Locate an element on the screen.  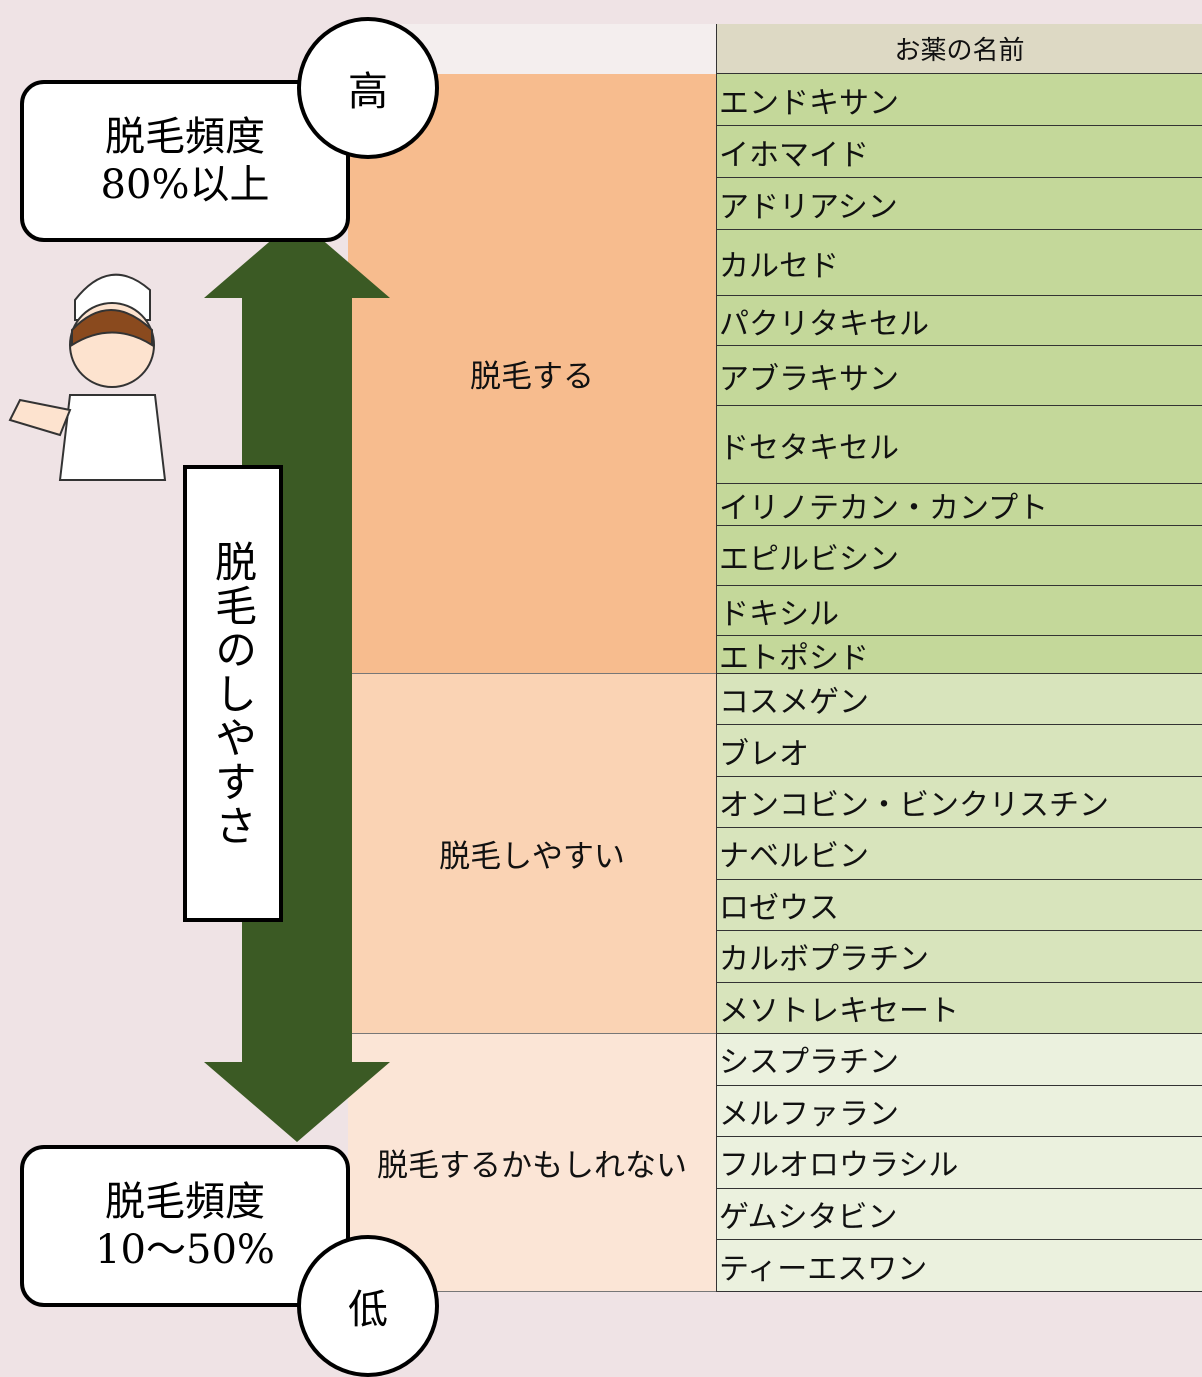
drug-name: カルボプラチン is located at coordinates (959, 957).